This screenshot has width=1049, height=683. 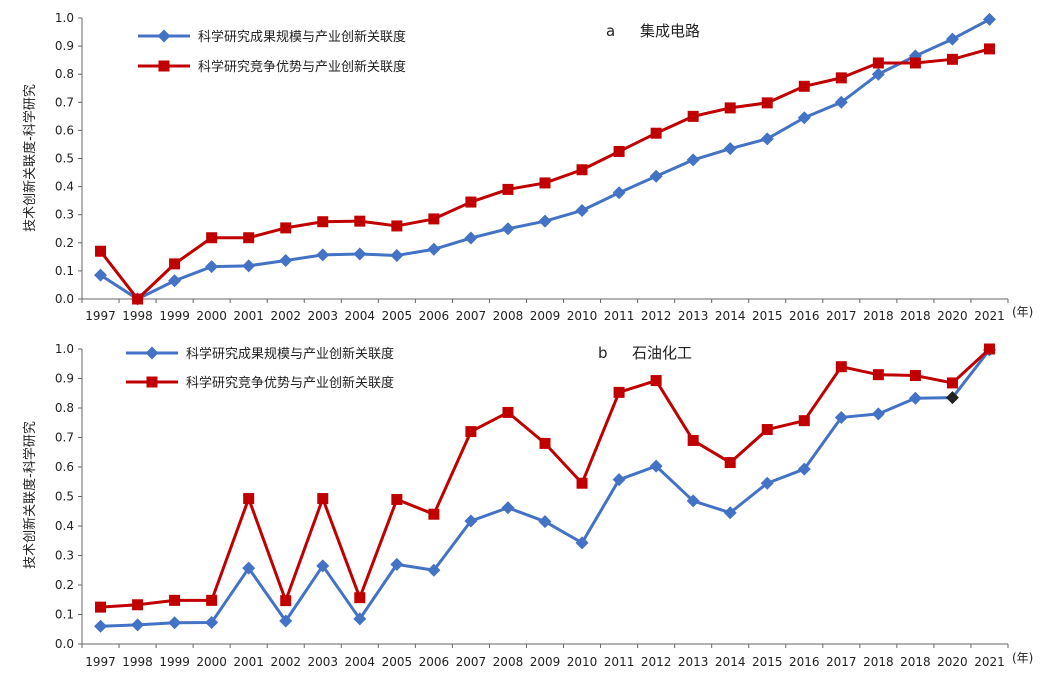 I want to click on x-tick-label: 2004, so click(x=360, y=316).